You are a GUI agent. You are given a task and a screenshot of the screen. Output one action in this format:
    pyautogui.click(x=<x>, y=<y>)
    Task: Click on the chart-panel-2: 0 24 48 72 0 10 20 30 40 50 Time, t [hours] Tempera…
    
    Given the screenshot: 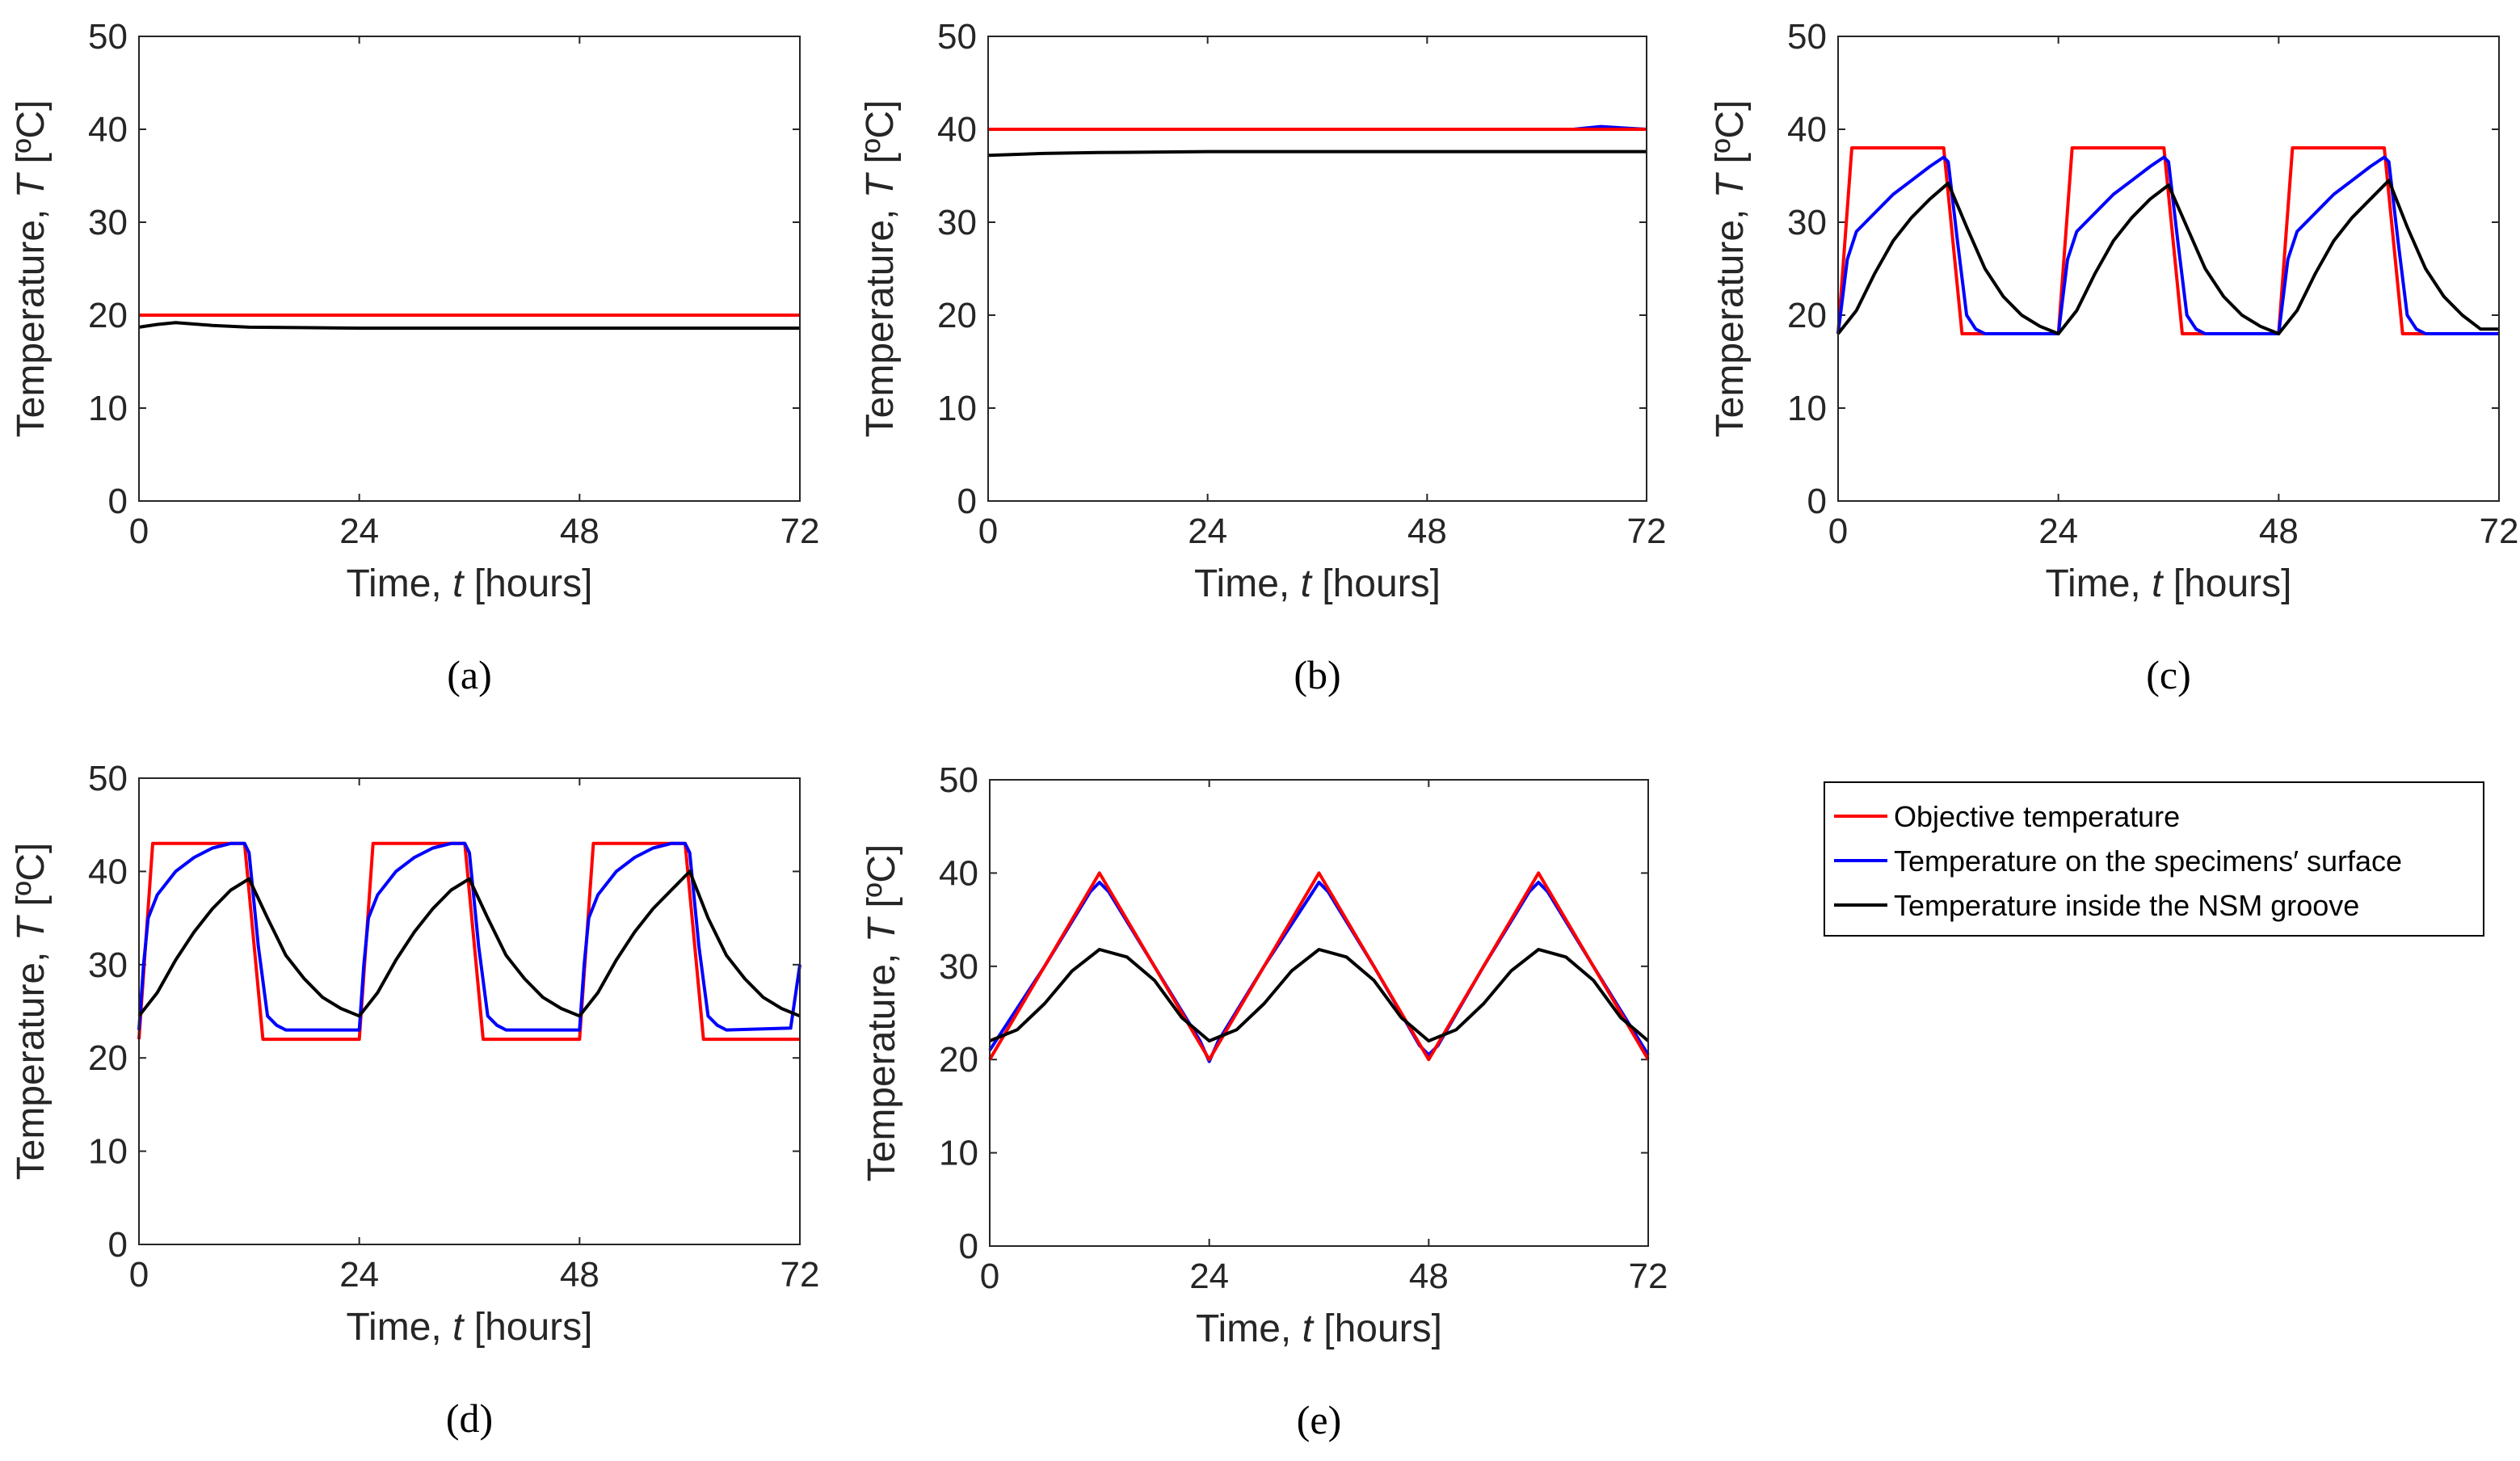 What is the action you would take?
    pyautogui.click(x=1262, y=357)
    